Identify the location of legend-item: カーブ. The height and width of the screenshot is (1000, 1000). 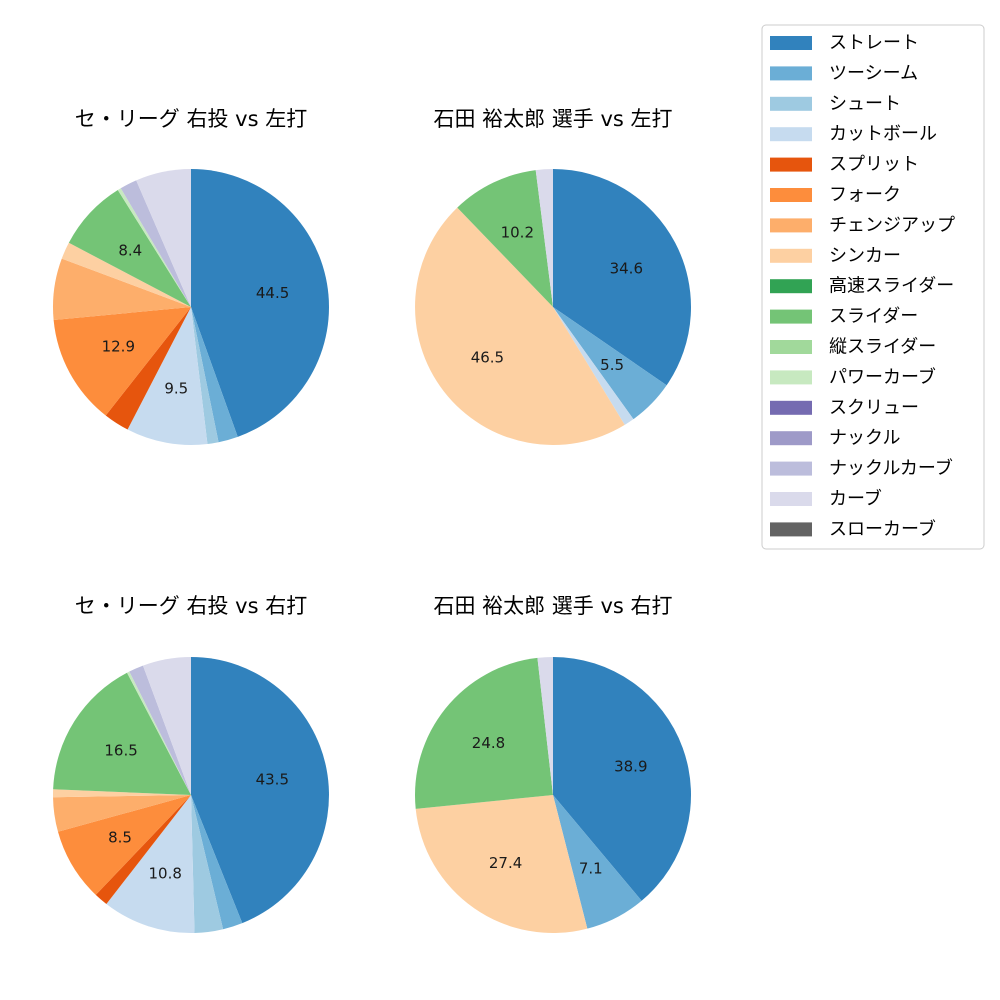
(826, 499).